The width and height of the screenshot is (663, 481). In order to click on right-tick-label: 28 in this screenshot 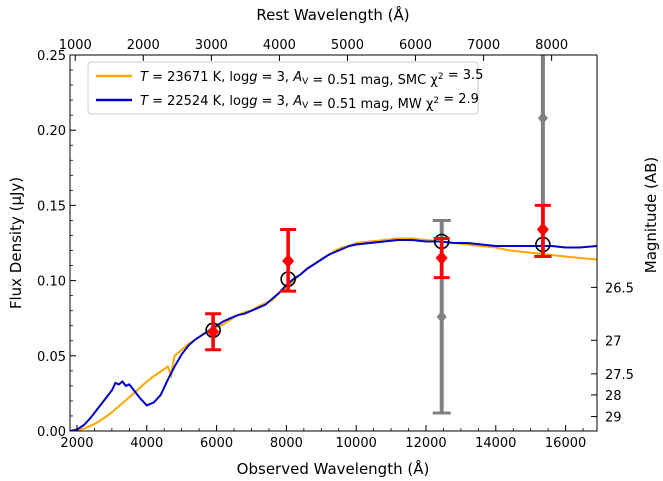, I will do `click(613, 396)`.